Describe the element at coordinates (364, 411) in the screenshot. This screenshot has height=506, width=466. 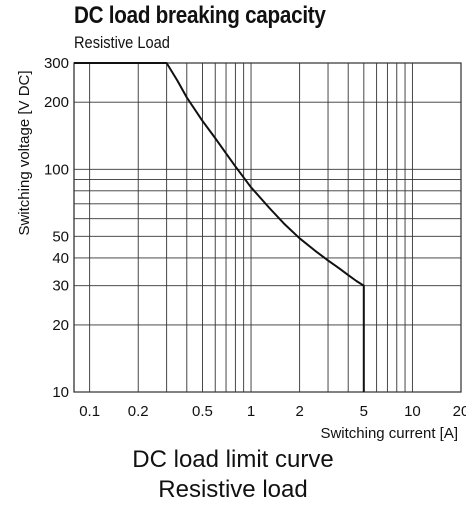
I see `x-tick-label: 5` at that location.